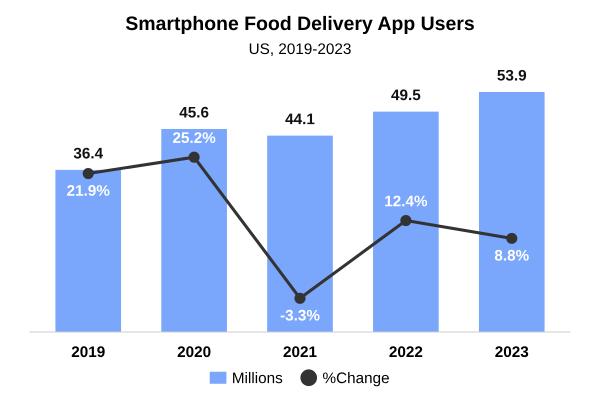 The height and width of the screenshot is (400, 600). I want to click on data-label: 36.4, so click(89, 153).